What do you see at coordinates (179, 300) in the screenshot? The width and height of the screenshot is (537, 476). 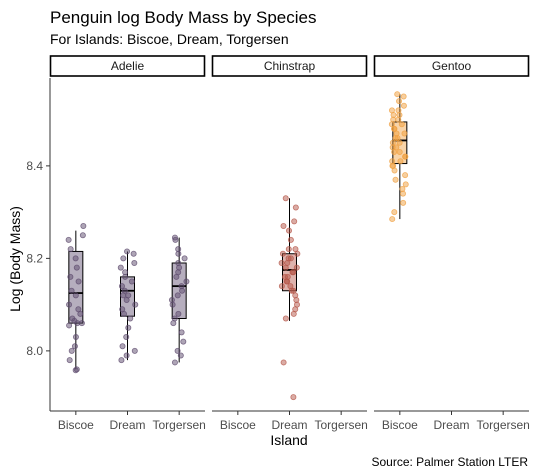 I see `box-torgersen` at bounding box center [179, 300].